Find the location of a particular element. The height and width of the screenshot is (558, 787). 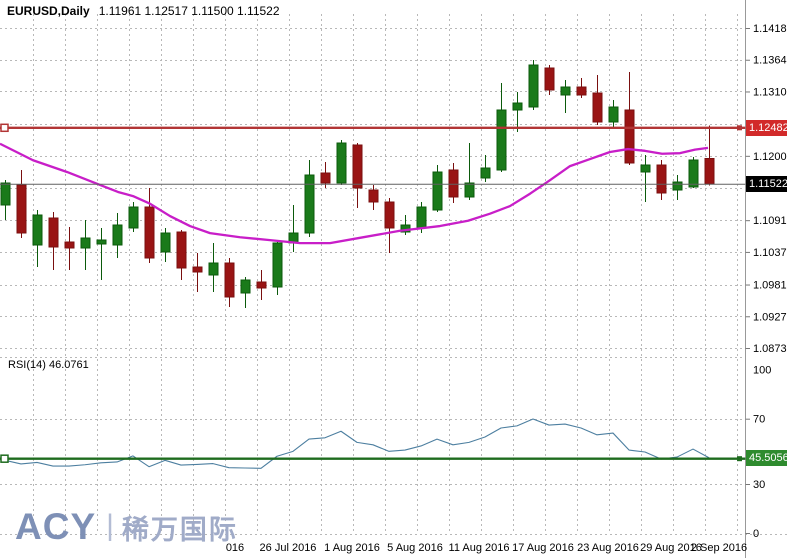

price-axis-label: 1.14180 is located at coordinates (770, 29).